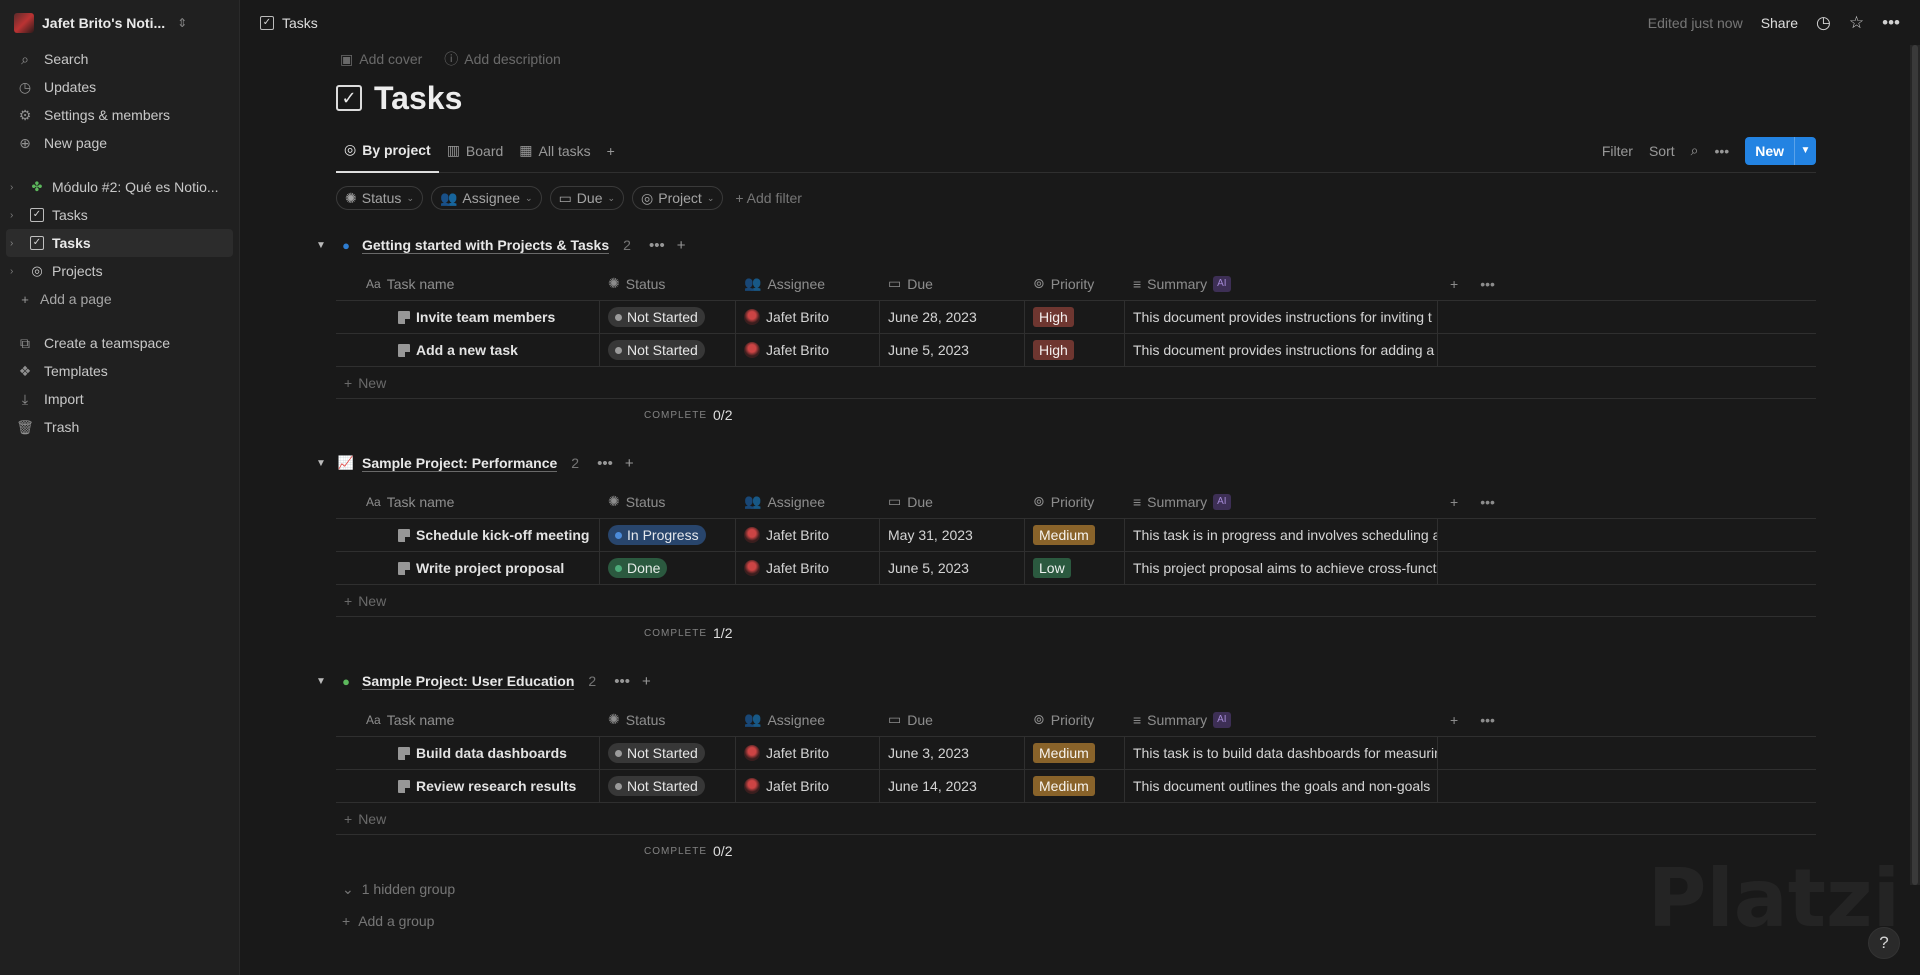 The image size is (1920, 975). Describe the element at coordinates (486, 245) in the screenshot. I see `group-title: Getting started with Projects & Tasks` at that location.